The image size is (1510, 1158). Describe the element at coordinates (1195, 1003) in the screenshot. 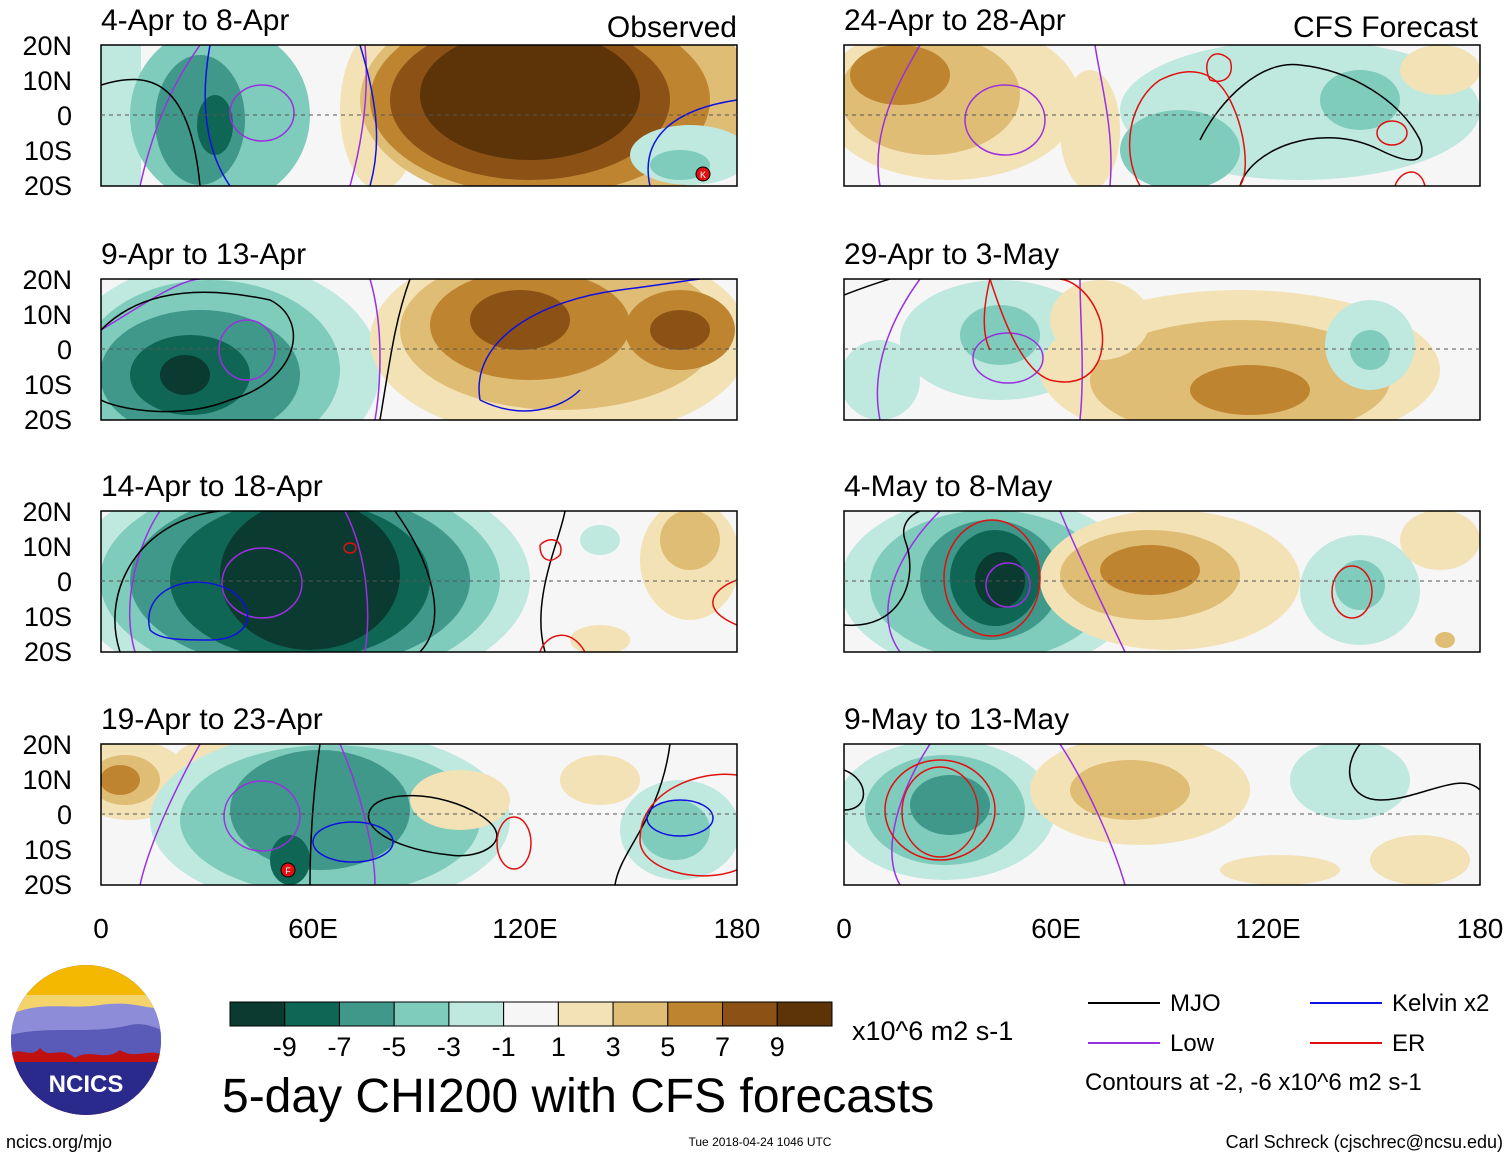

I see `legend-mjo-label: MJO` at that location.